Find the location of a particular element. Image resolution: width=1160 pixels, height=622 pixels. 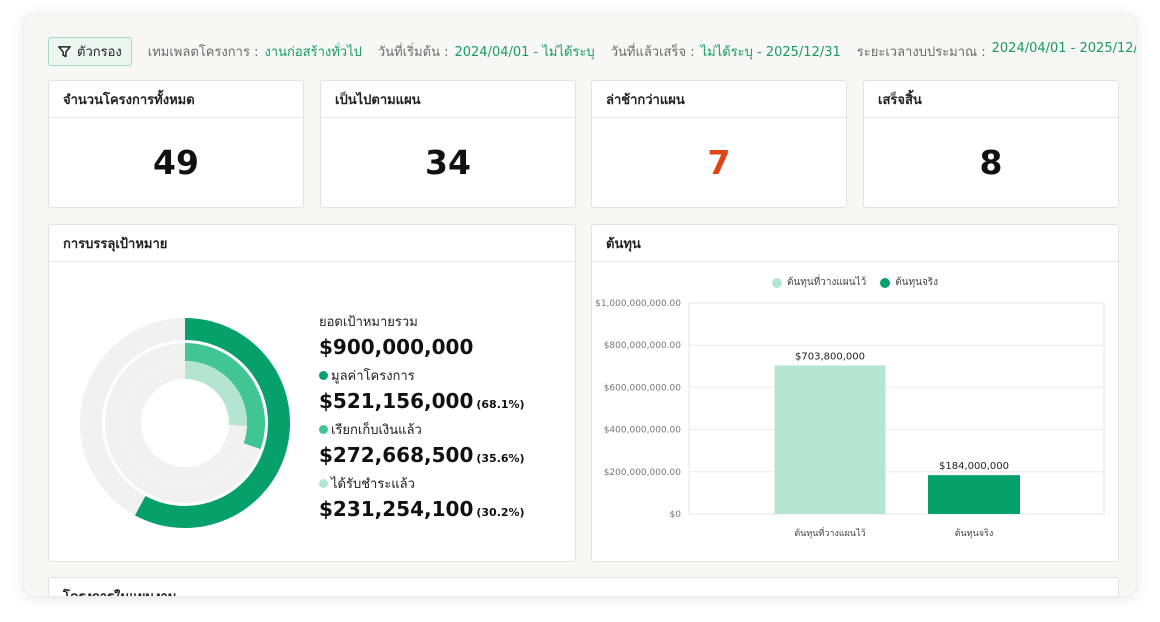

stat-card-value: 49 is located at coordinates (176, 162).